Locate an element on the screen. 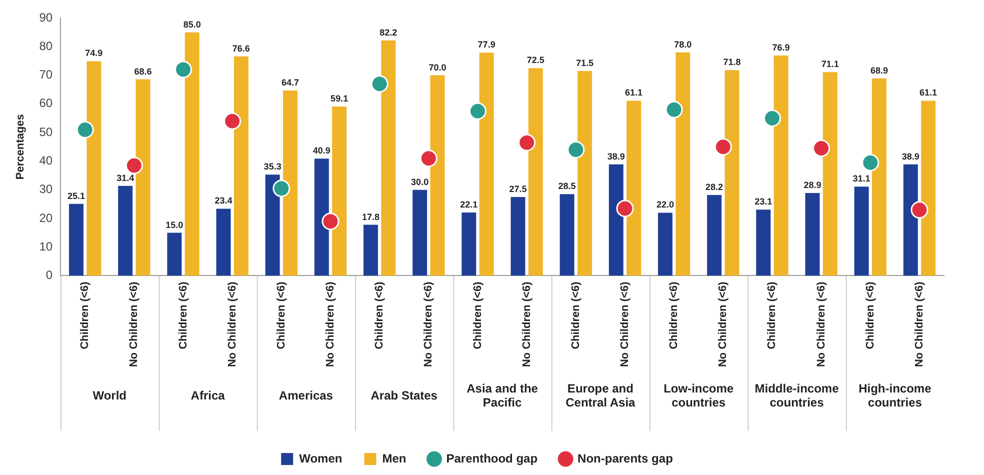  y-tick-label: 0 is located at coordinates (49, 275).